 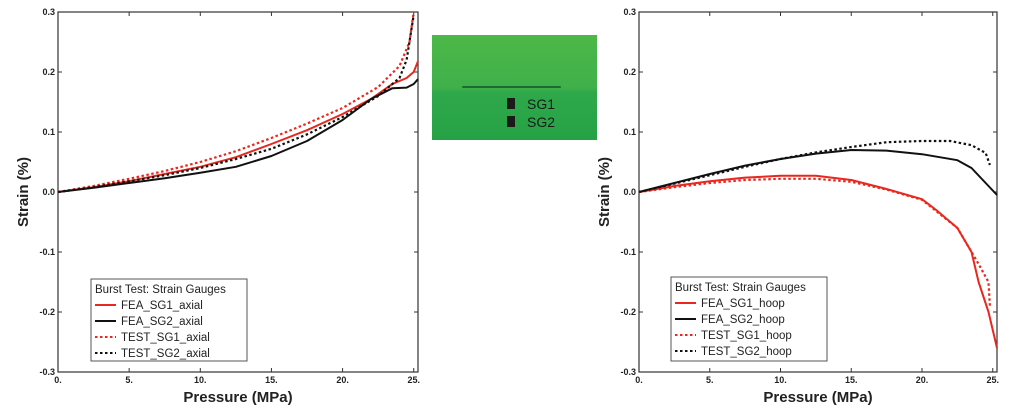 I want to click on strain-gauge-inset: SG1 SG2, so click(x=514, y=87).